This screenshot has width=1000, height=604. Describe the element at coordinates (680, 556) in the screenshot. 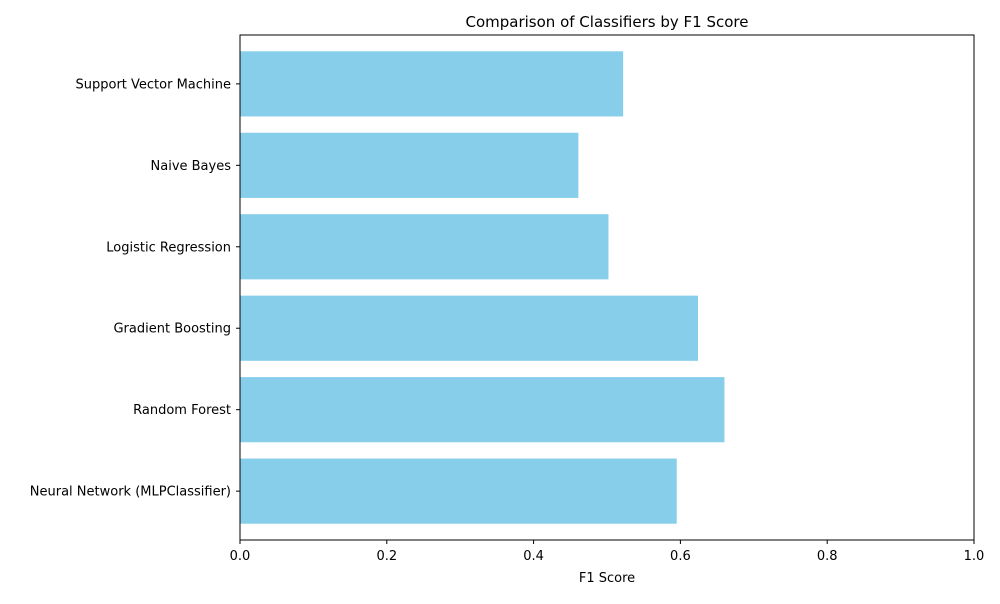

I see `x-tick-label: 0.6` at that location.